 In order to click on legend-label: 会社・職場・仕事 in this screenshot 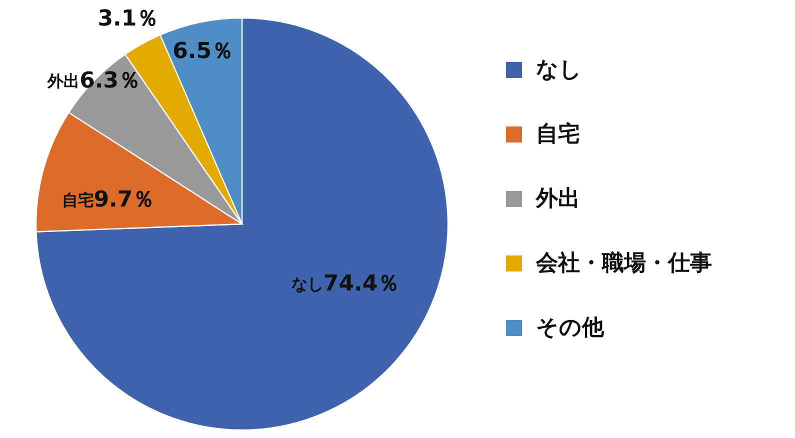, I will do `click(623, 263)`.